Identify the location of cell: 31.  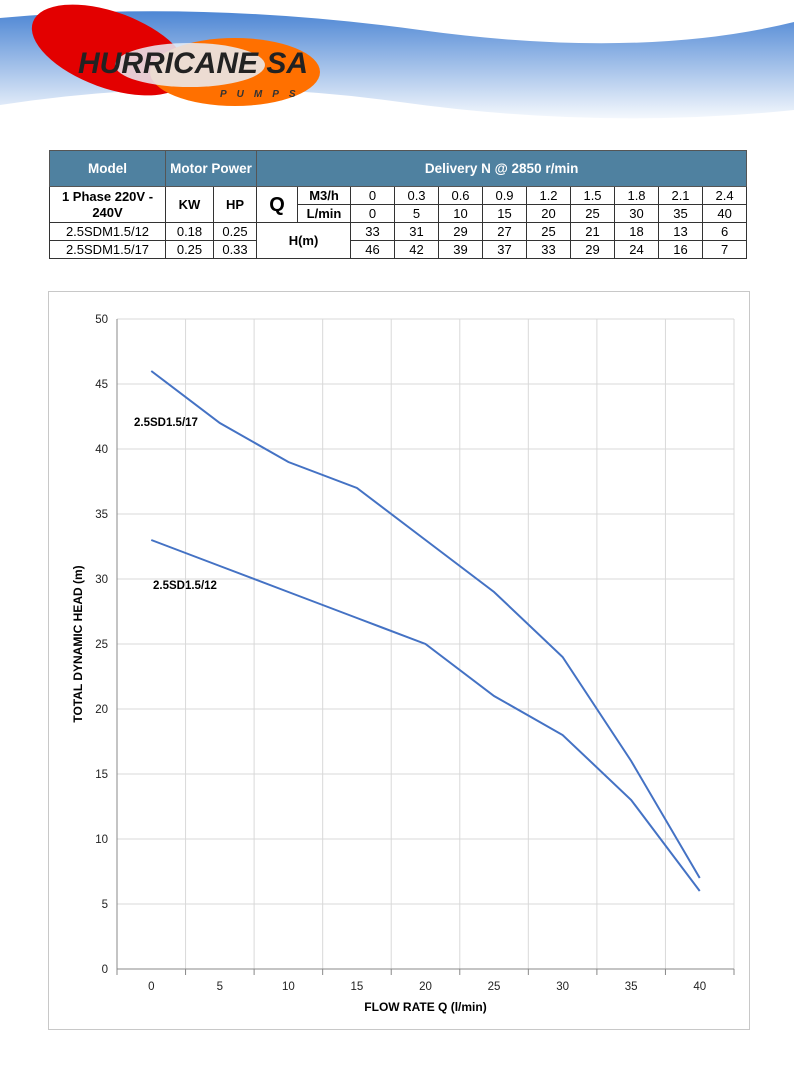
(417, 231).